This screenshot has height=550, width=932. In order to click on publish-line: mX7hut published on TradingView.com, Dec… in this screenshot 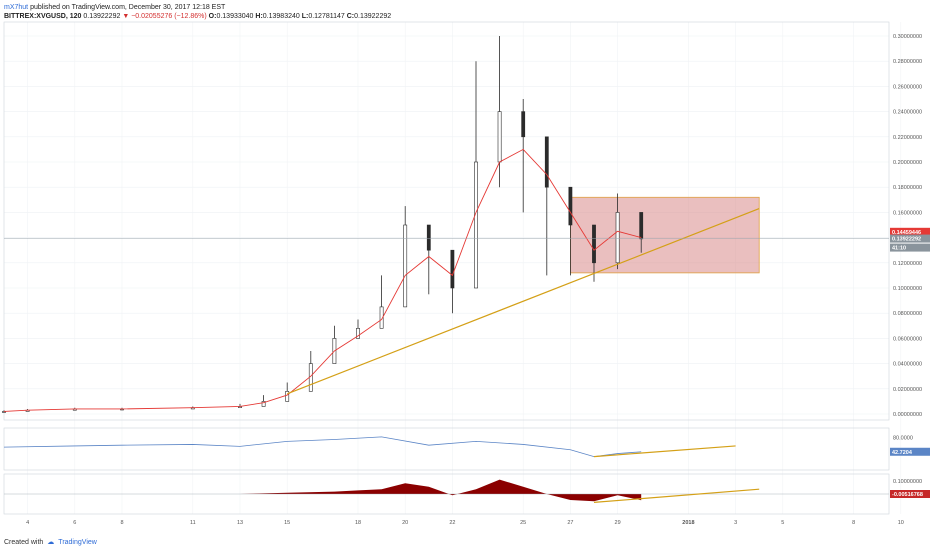, I will do `click(197, 7)`.